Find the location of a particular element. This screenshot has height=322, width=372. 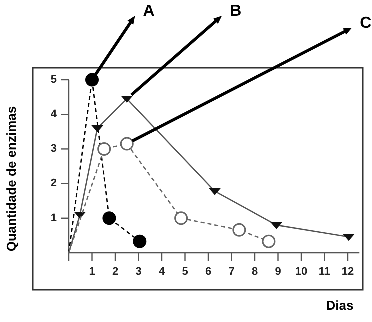

x-tick-label: 4 is located at coordinates (162, 272).